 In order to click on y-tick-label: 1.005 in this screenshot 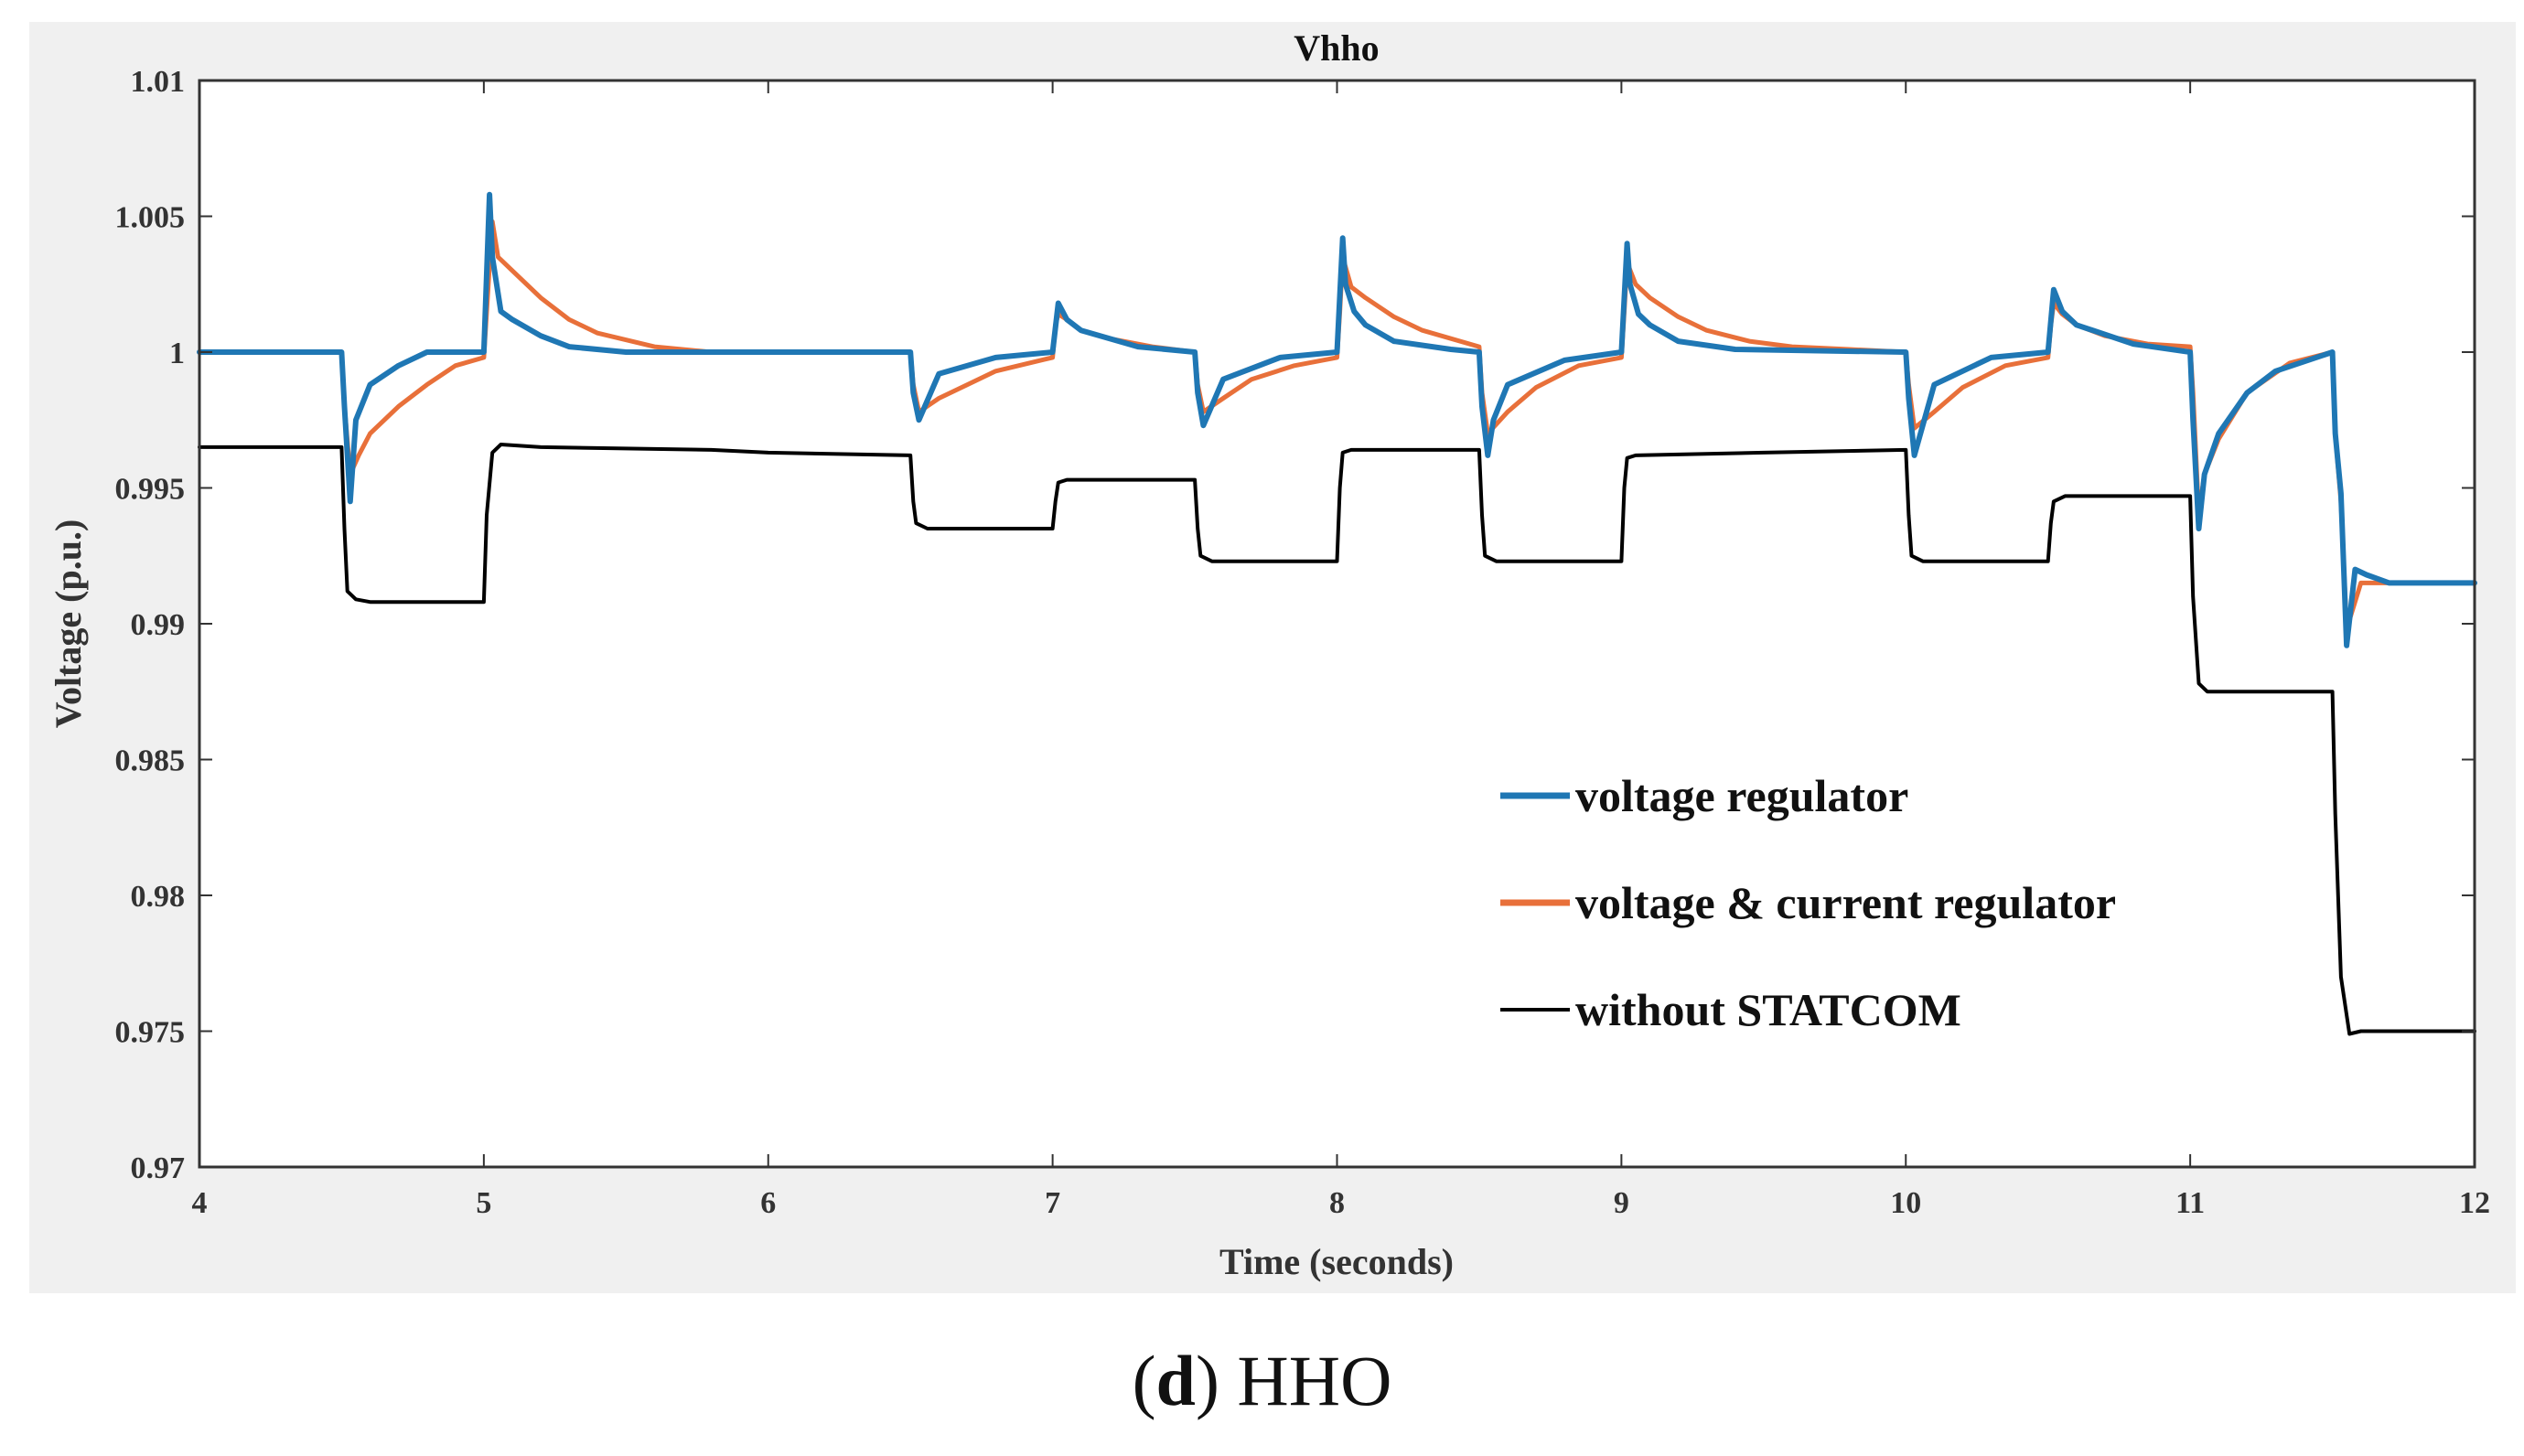, I will do `click(150, 218)`.